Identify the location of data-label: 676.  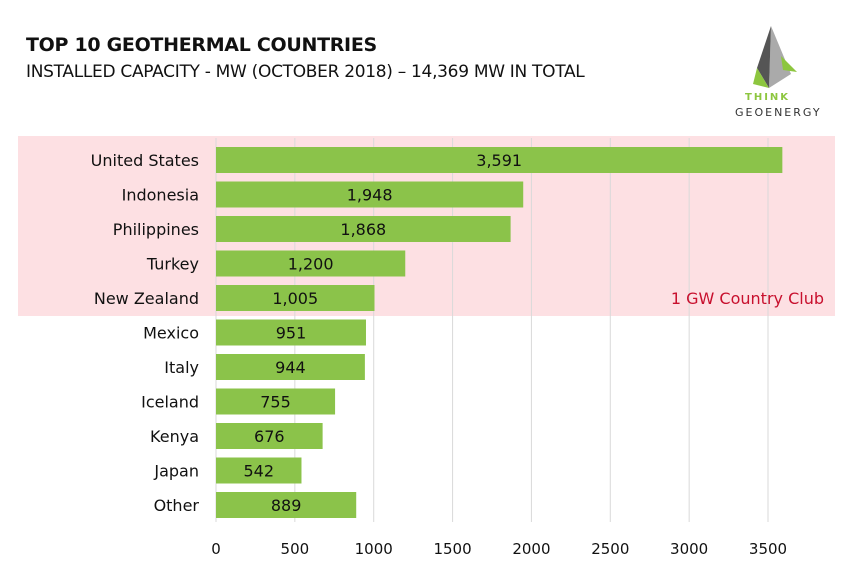
(269, 436).